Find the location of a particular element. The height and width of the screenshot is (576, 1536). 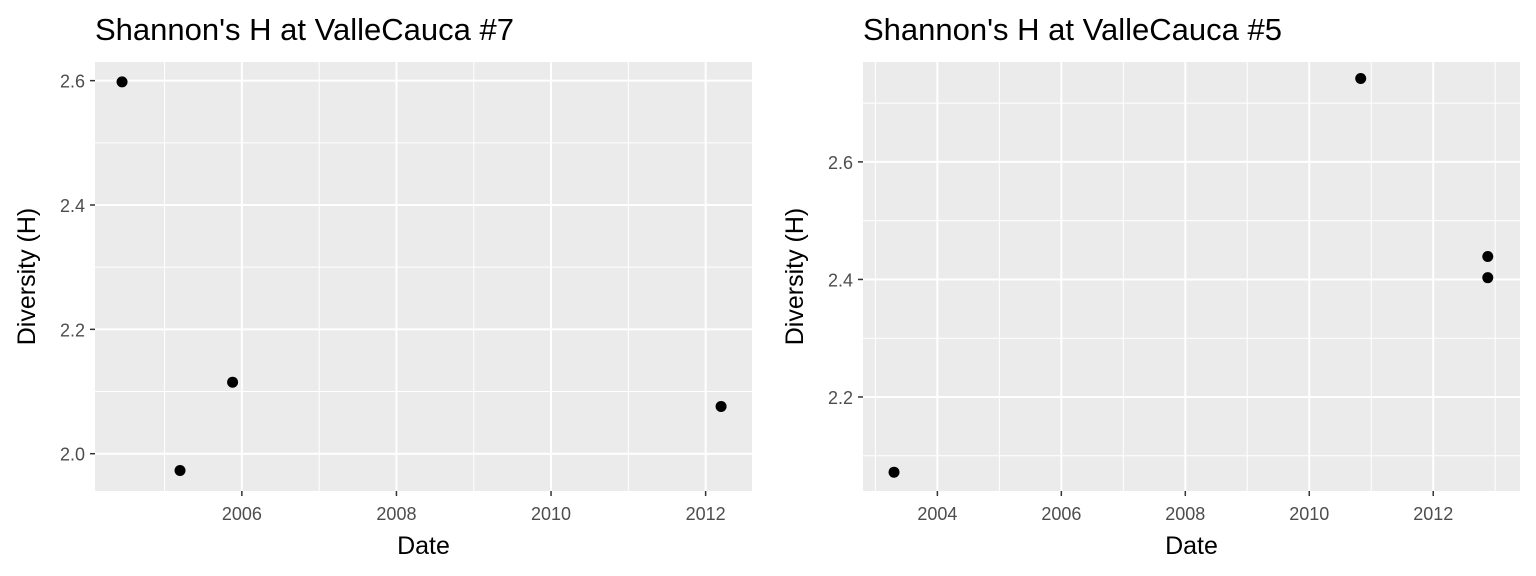

chart-title: Shannon's H at ValleCauca #5 is located at coordinates (1072, 29).